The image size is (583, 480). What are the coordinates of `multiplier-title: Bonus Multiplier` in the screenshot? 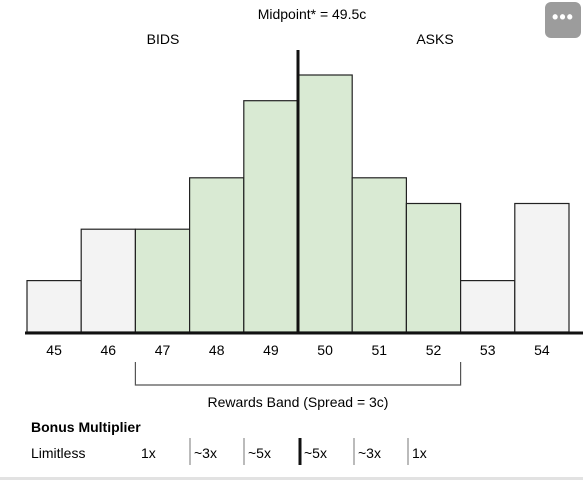 It's located at (86, 427).